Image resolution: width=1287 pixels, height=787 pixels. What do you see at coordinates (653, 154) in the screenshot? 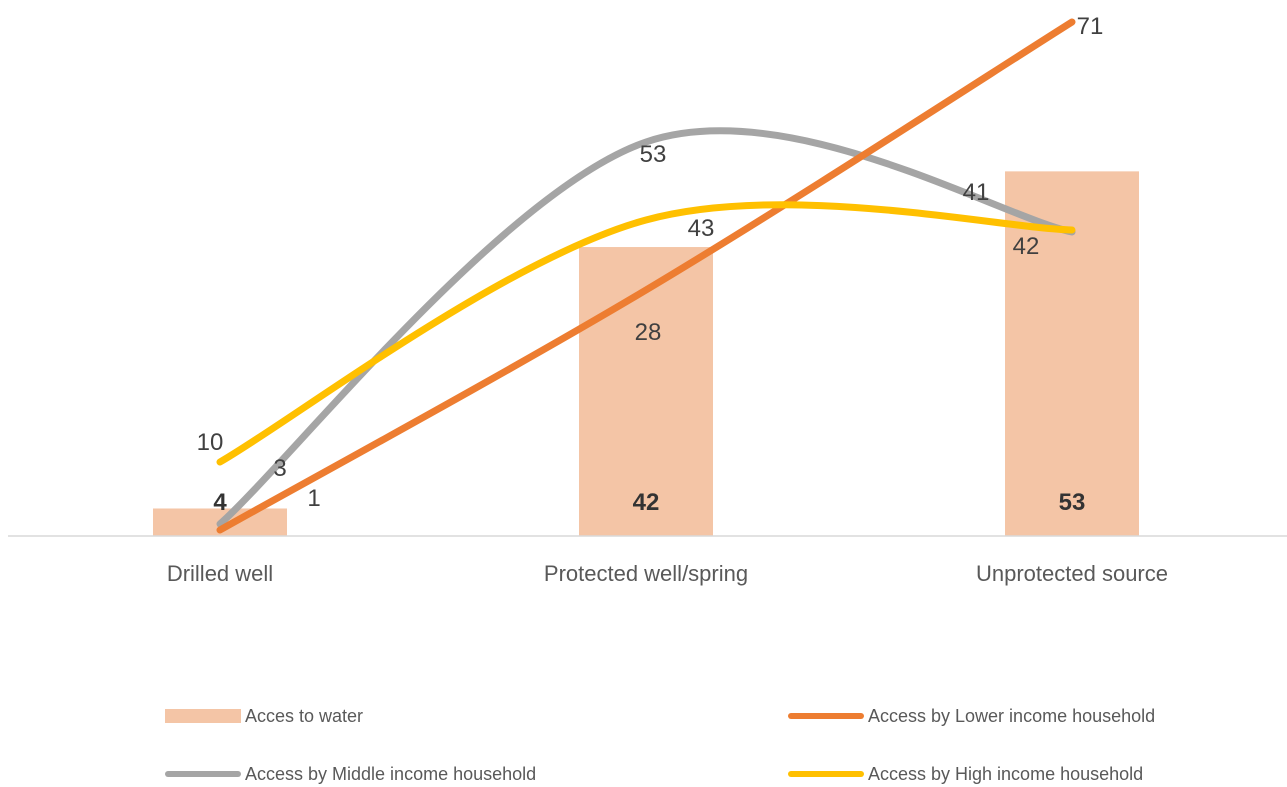
I see `line-value-label: 53` at bounding box center [653, 154].